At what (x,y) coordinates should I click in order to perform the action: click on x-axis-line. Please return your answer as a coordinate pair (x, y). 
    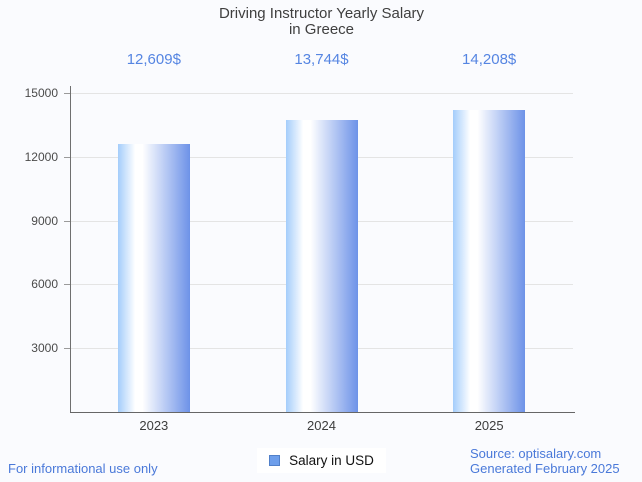
    Looking at the image, I should click on (322, 412).